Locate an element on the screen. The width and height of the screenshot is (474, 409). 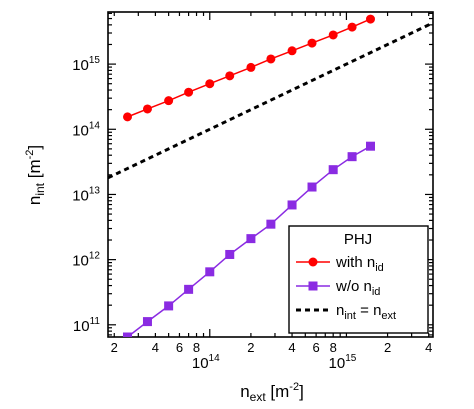
legend-marker-without is located at coordinates (313, 286).